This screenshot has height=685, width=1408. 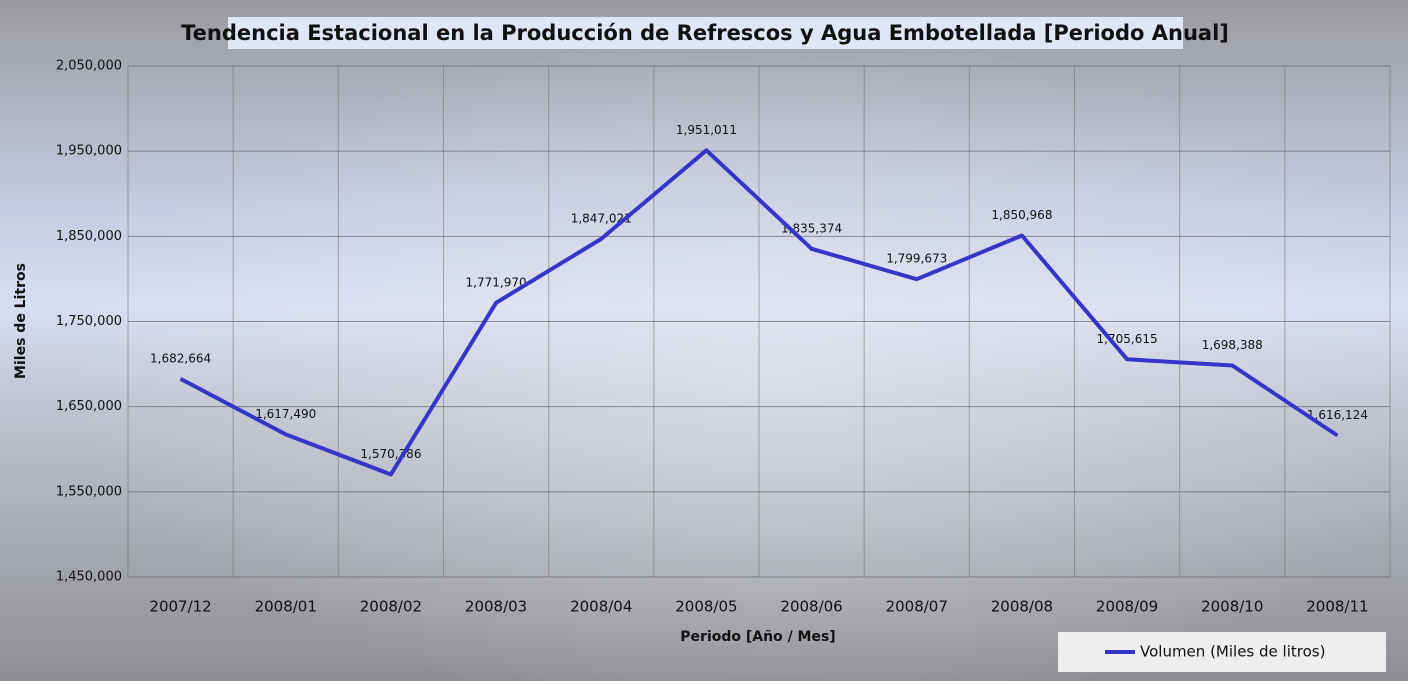 What do you see at coordinates (1021, 215) in the screenshot?
I see `value-label: 1,850,968` at bounding box center [1021, 215].